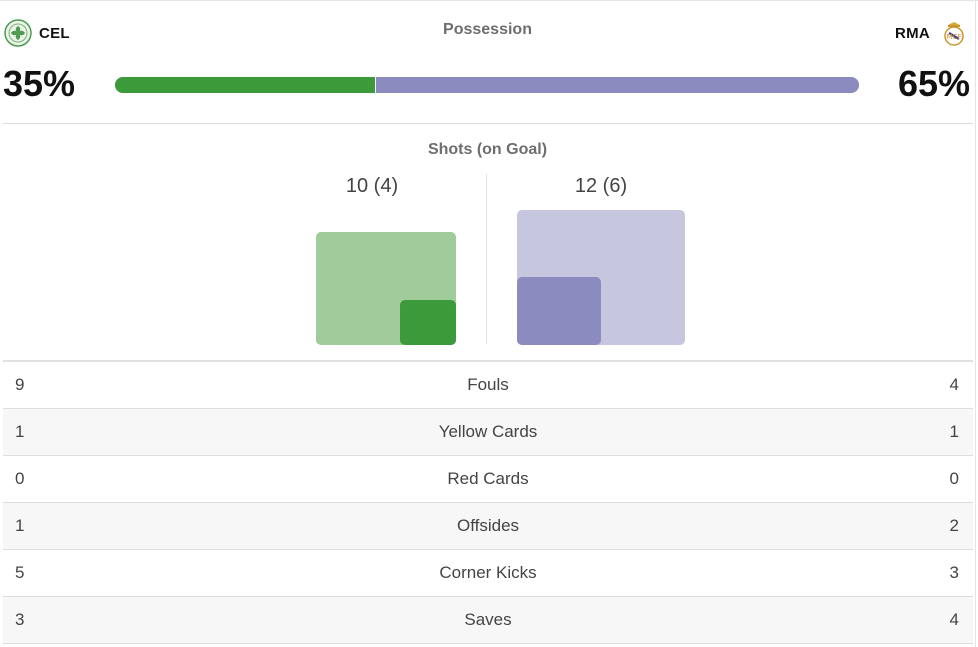  What do you see at coordinates (954, 478) in the screenshot?
I see `away-stat-value: 0` at bounding box center [954, 478].